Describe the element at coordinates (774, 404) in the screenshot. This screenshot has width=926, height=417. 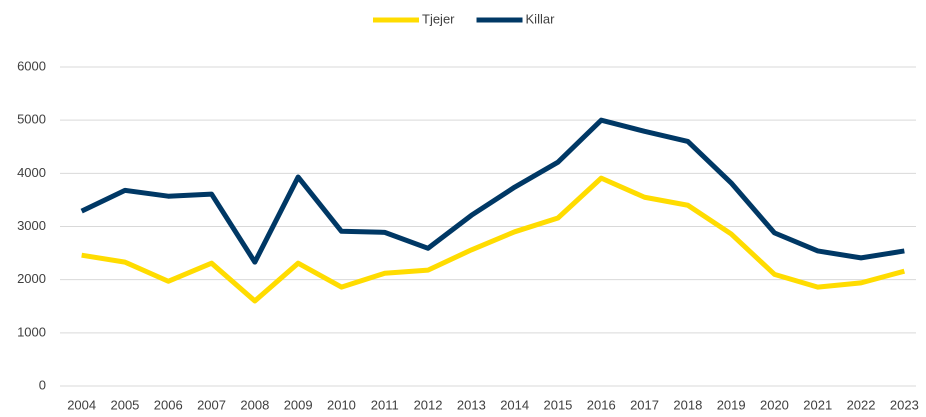
I see `x-tick-label: 2020` at that location.